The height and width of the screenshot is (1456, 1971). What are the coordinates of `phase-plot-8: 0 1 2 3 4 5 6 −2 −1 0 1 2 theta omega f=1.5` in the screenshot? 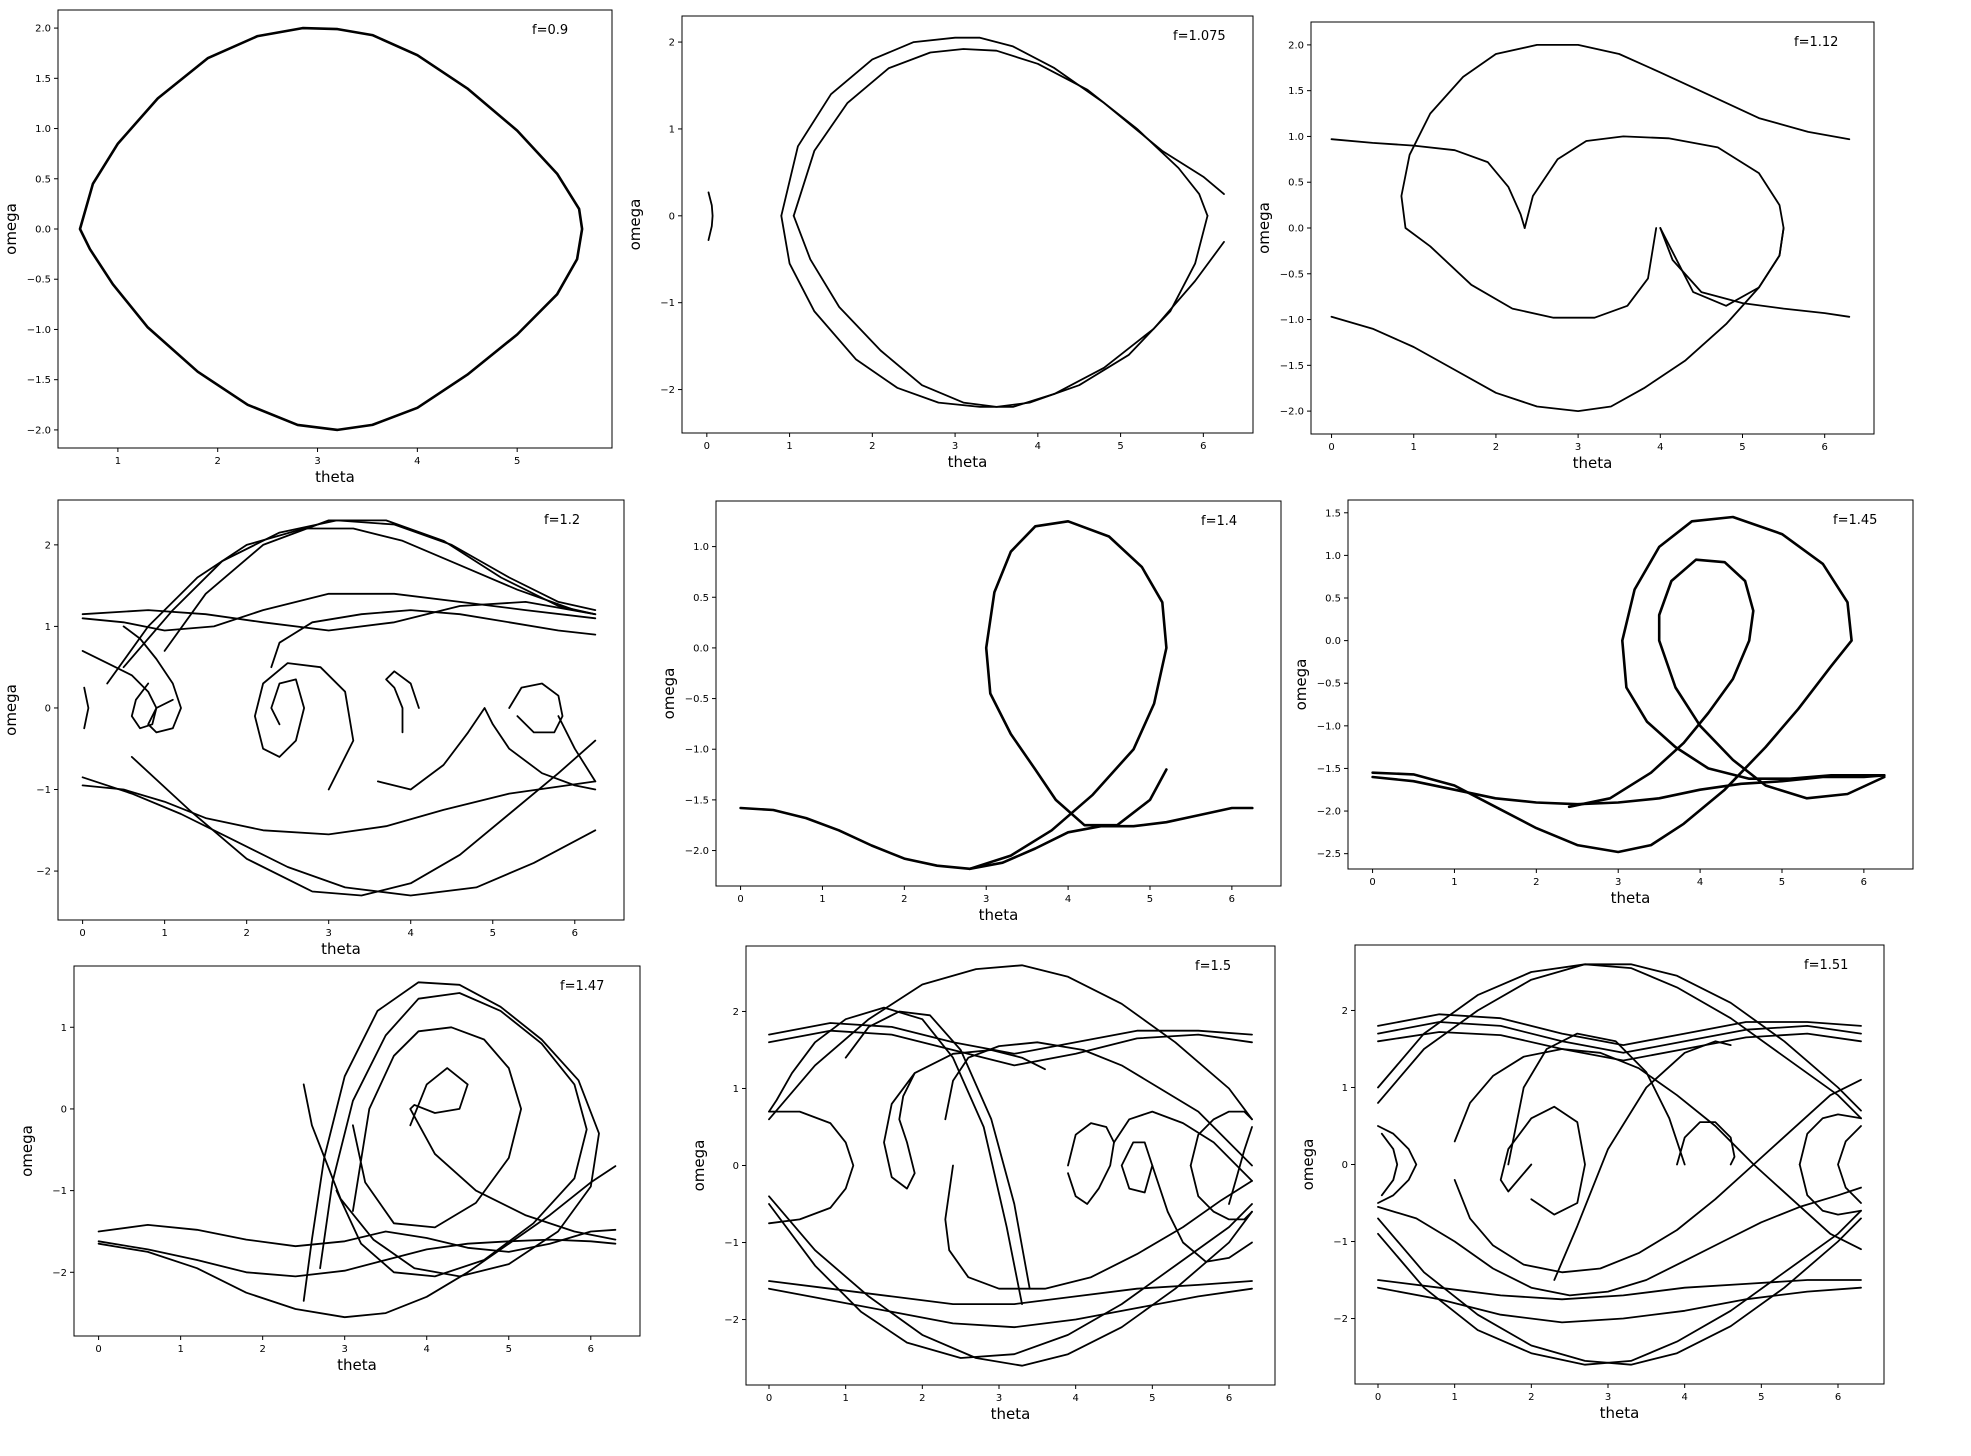 It's located at (982, 1184).